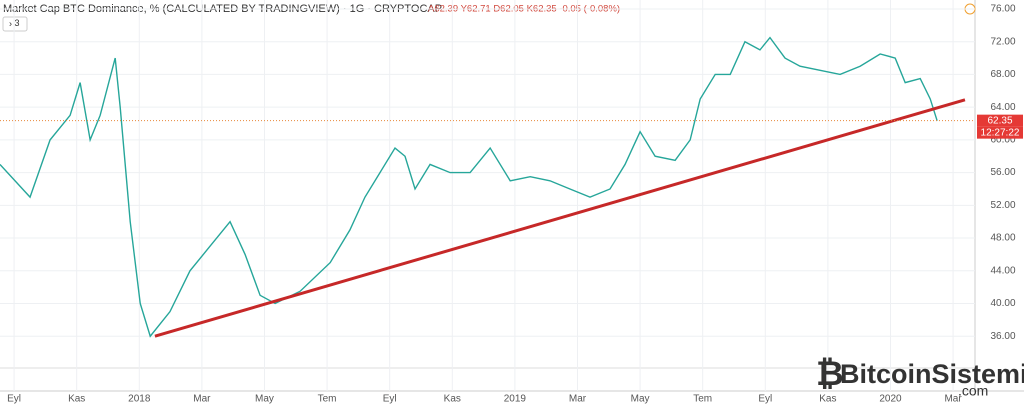  I want to click on last-price-label: 62.35, so click(999, 120).